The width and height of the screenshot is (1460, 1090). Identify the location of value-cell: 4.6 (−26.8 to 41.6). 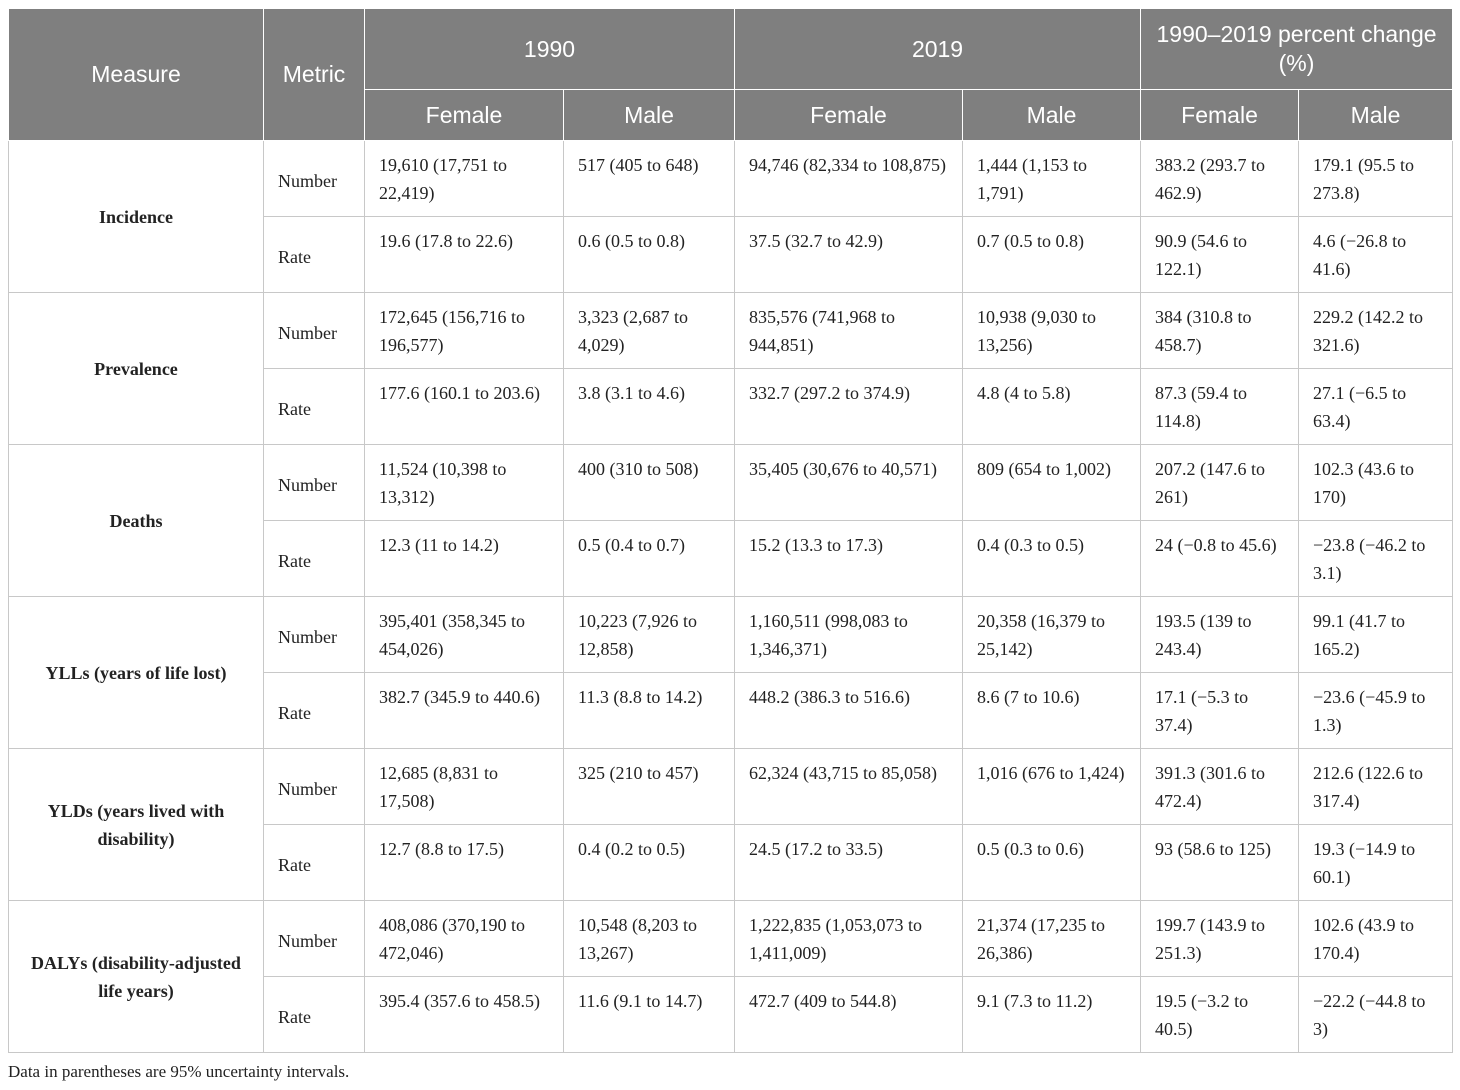
(1376, 254).